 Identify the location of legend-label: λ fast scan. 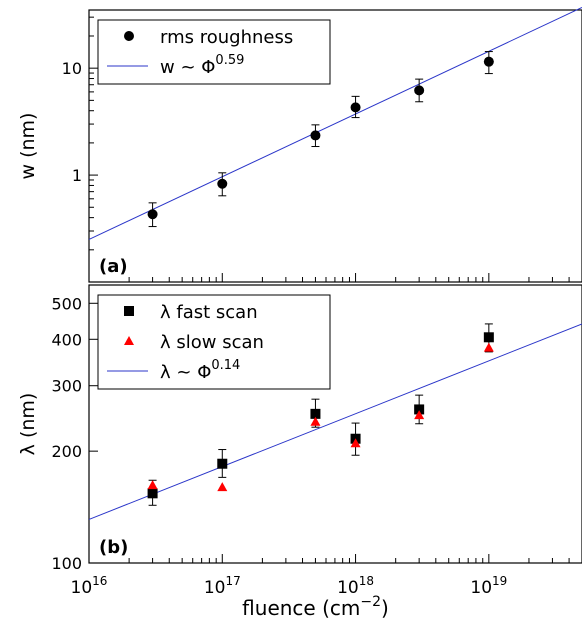
(209, 312).